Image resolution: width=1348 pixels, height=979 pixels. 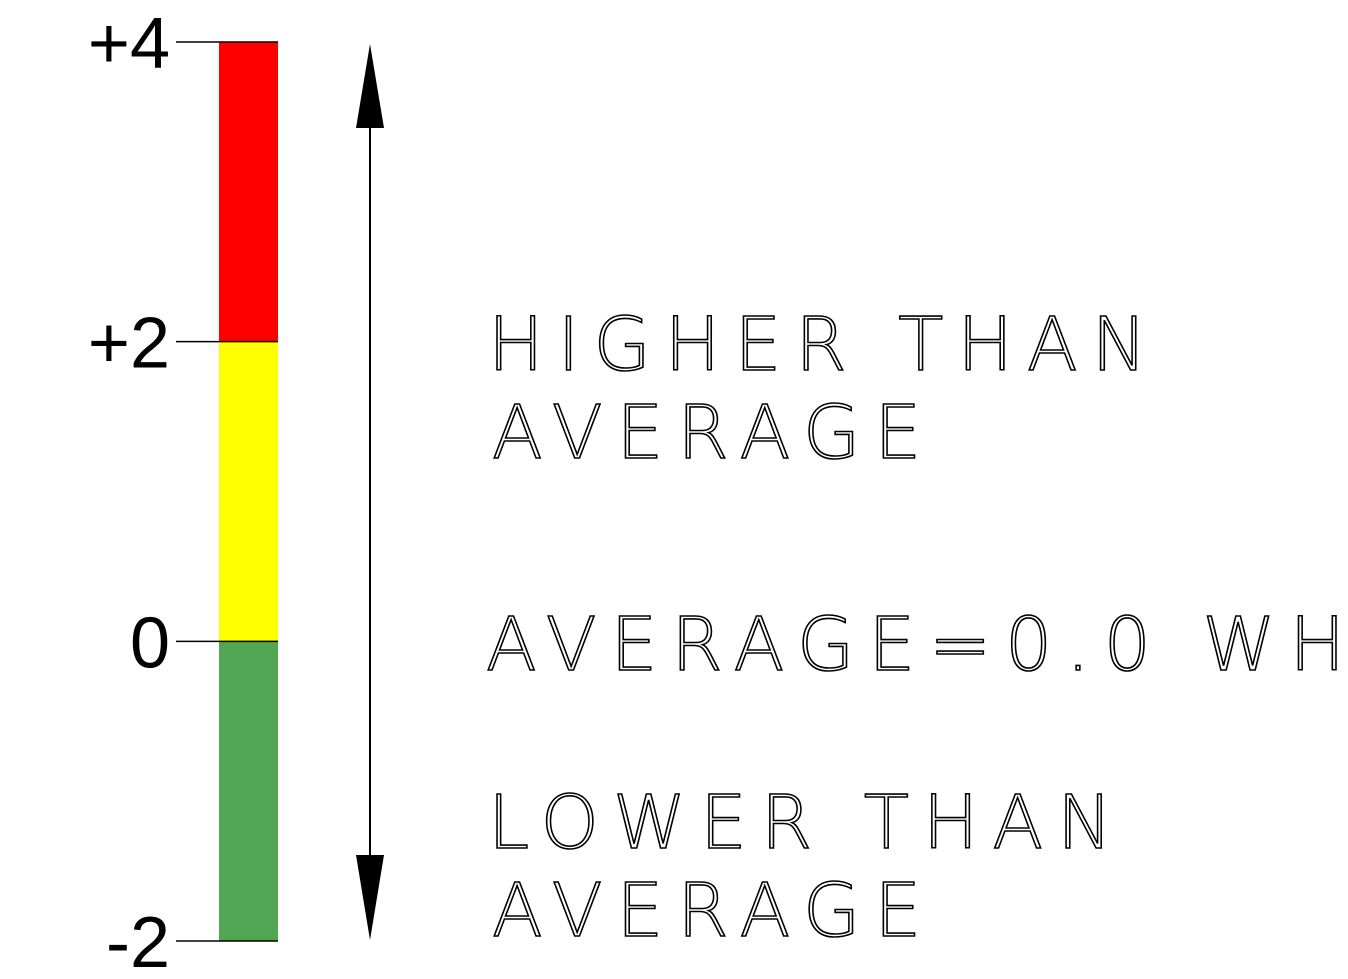 What do you see at coordinates (713, 911) in the screenshot?
I see `lower-than-label-line2: AVERAGE` at bounding box center [713, 911].